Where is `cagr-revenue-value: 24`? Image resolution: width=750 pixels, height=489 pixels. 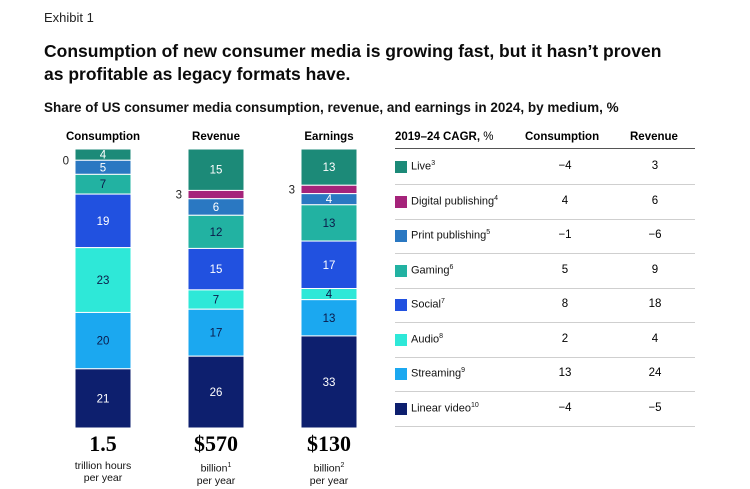
cagr-revenue-value: 24 is located at coordinates (655, 373).